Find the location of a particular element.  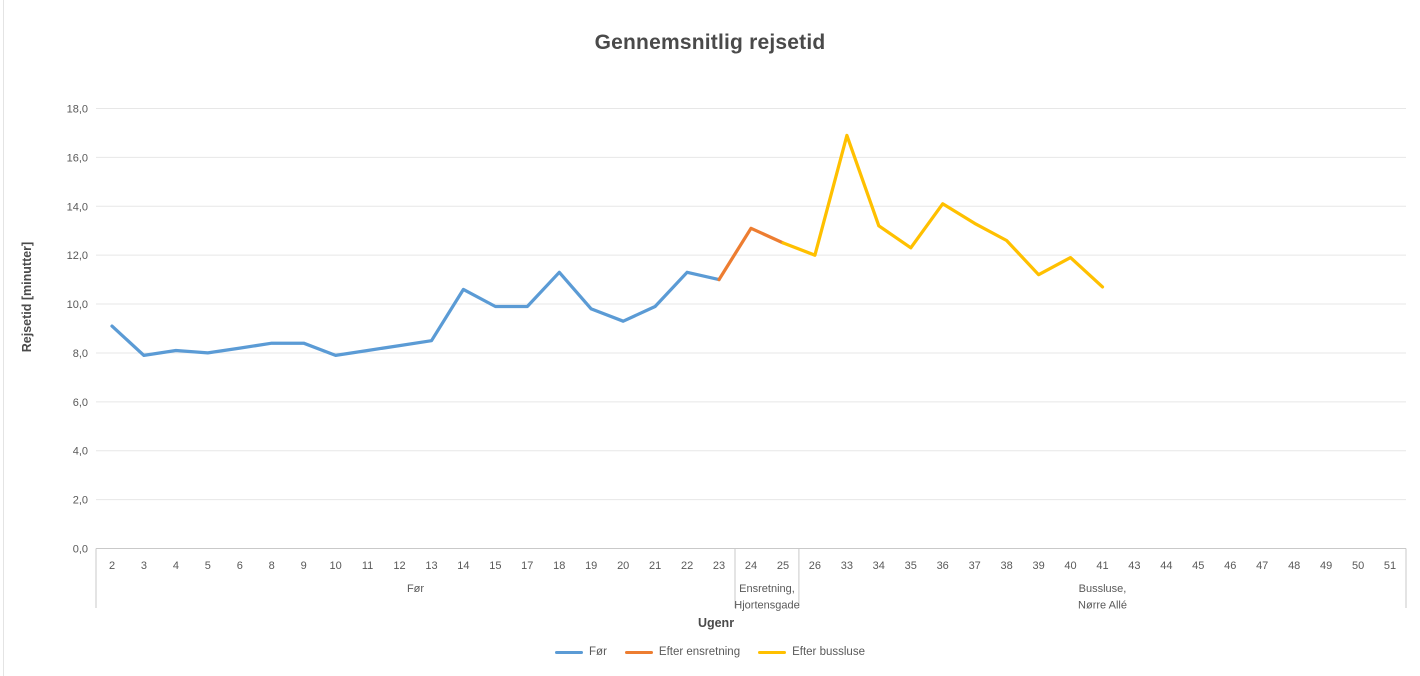

x-tick-label: 17 is located at coordinates (527, 566).